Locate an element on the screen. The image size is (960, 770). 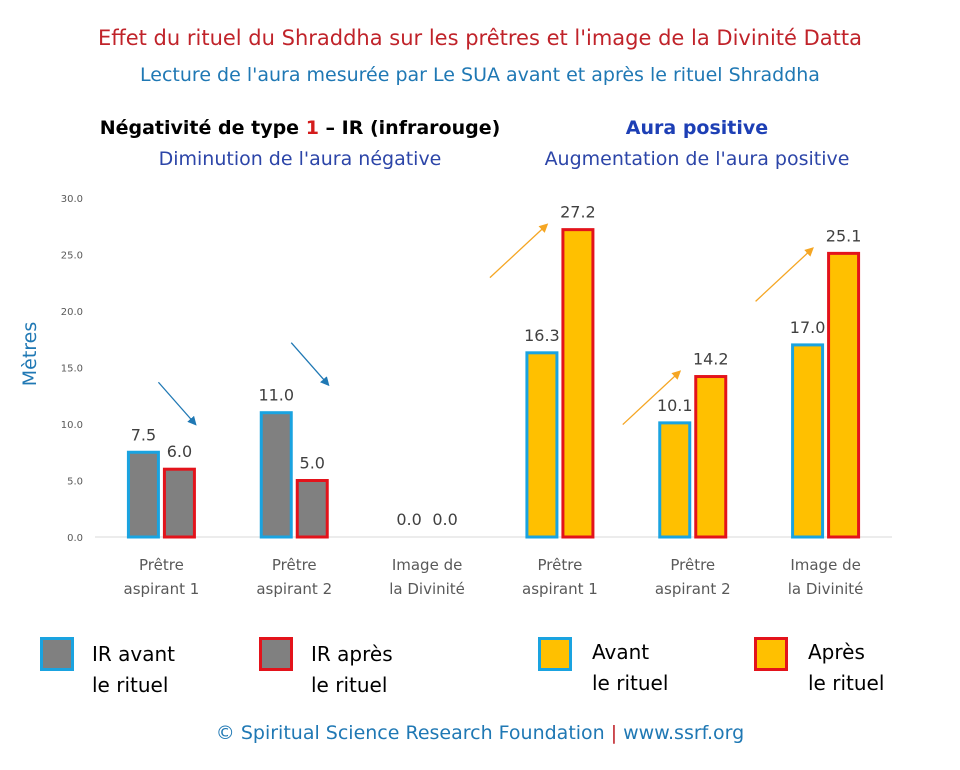
left-heading-suffix: – IR (infrarouge) is located at coordinates (409, 128).